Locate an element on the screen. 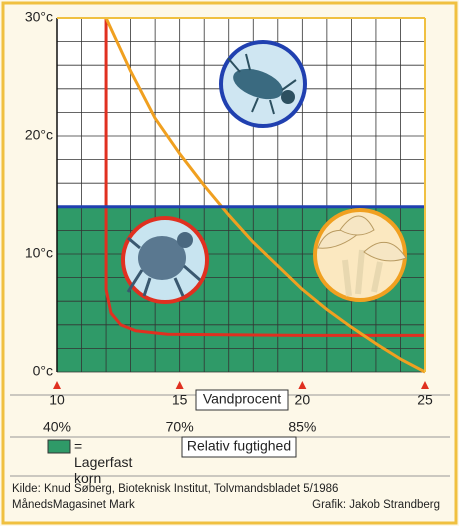  y-tick-label: 30°c is located at coordinates (39, 17).